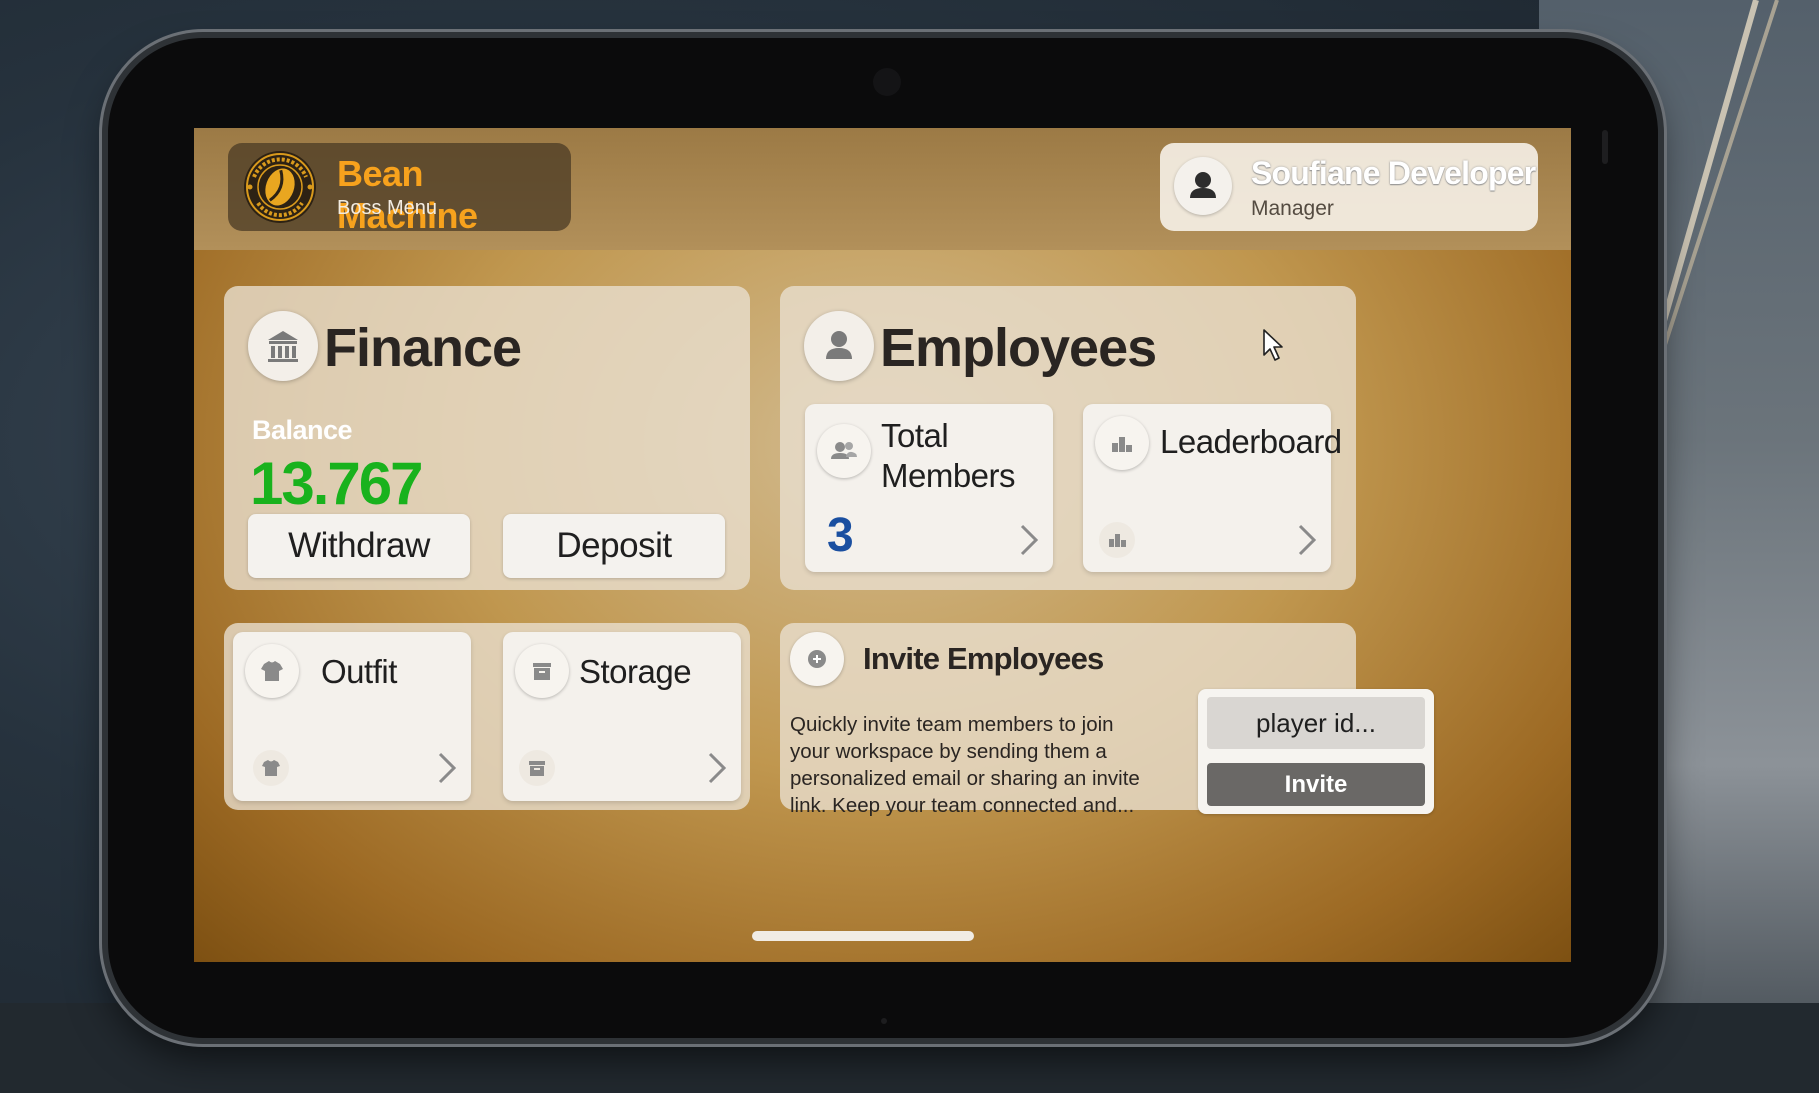  What do you see at coordinates (1393, 173) in the screenshot?
I see `user-name: Soufiane Developer` at bounding box center [1393, 173].